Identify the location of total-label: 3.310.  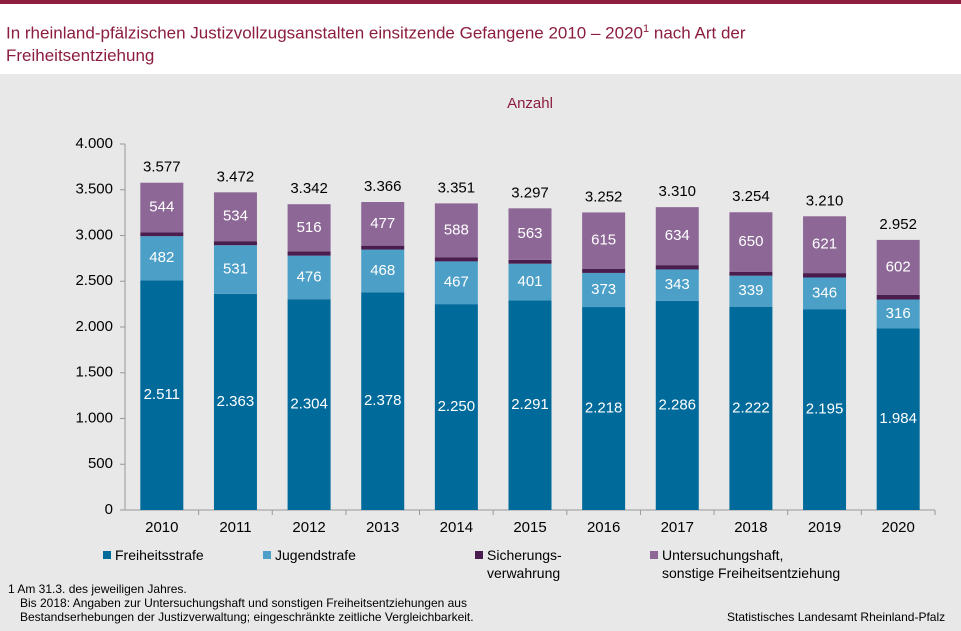
(677, 191).